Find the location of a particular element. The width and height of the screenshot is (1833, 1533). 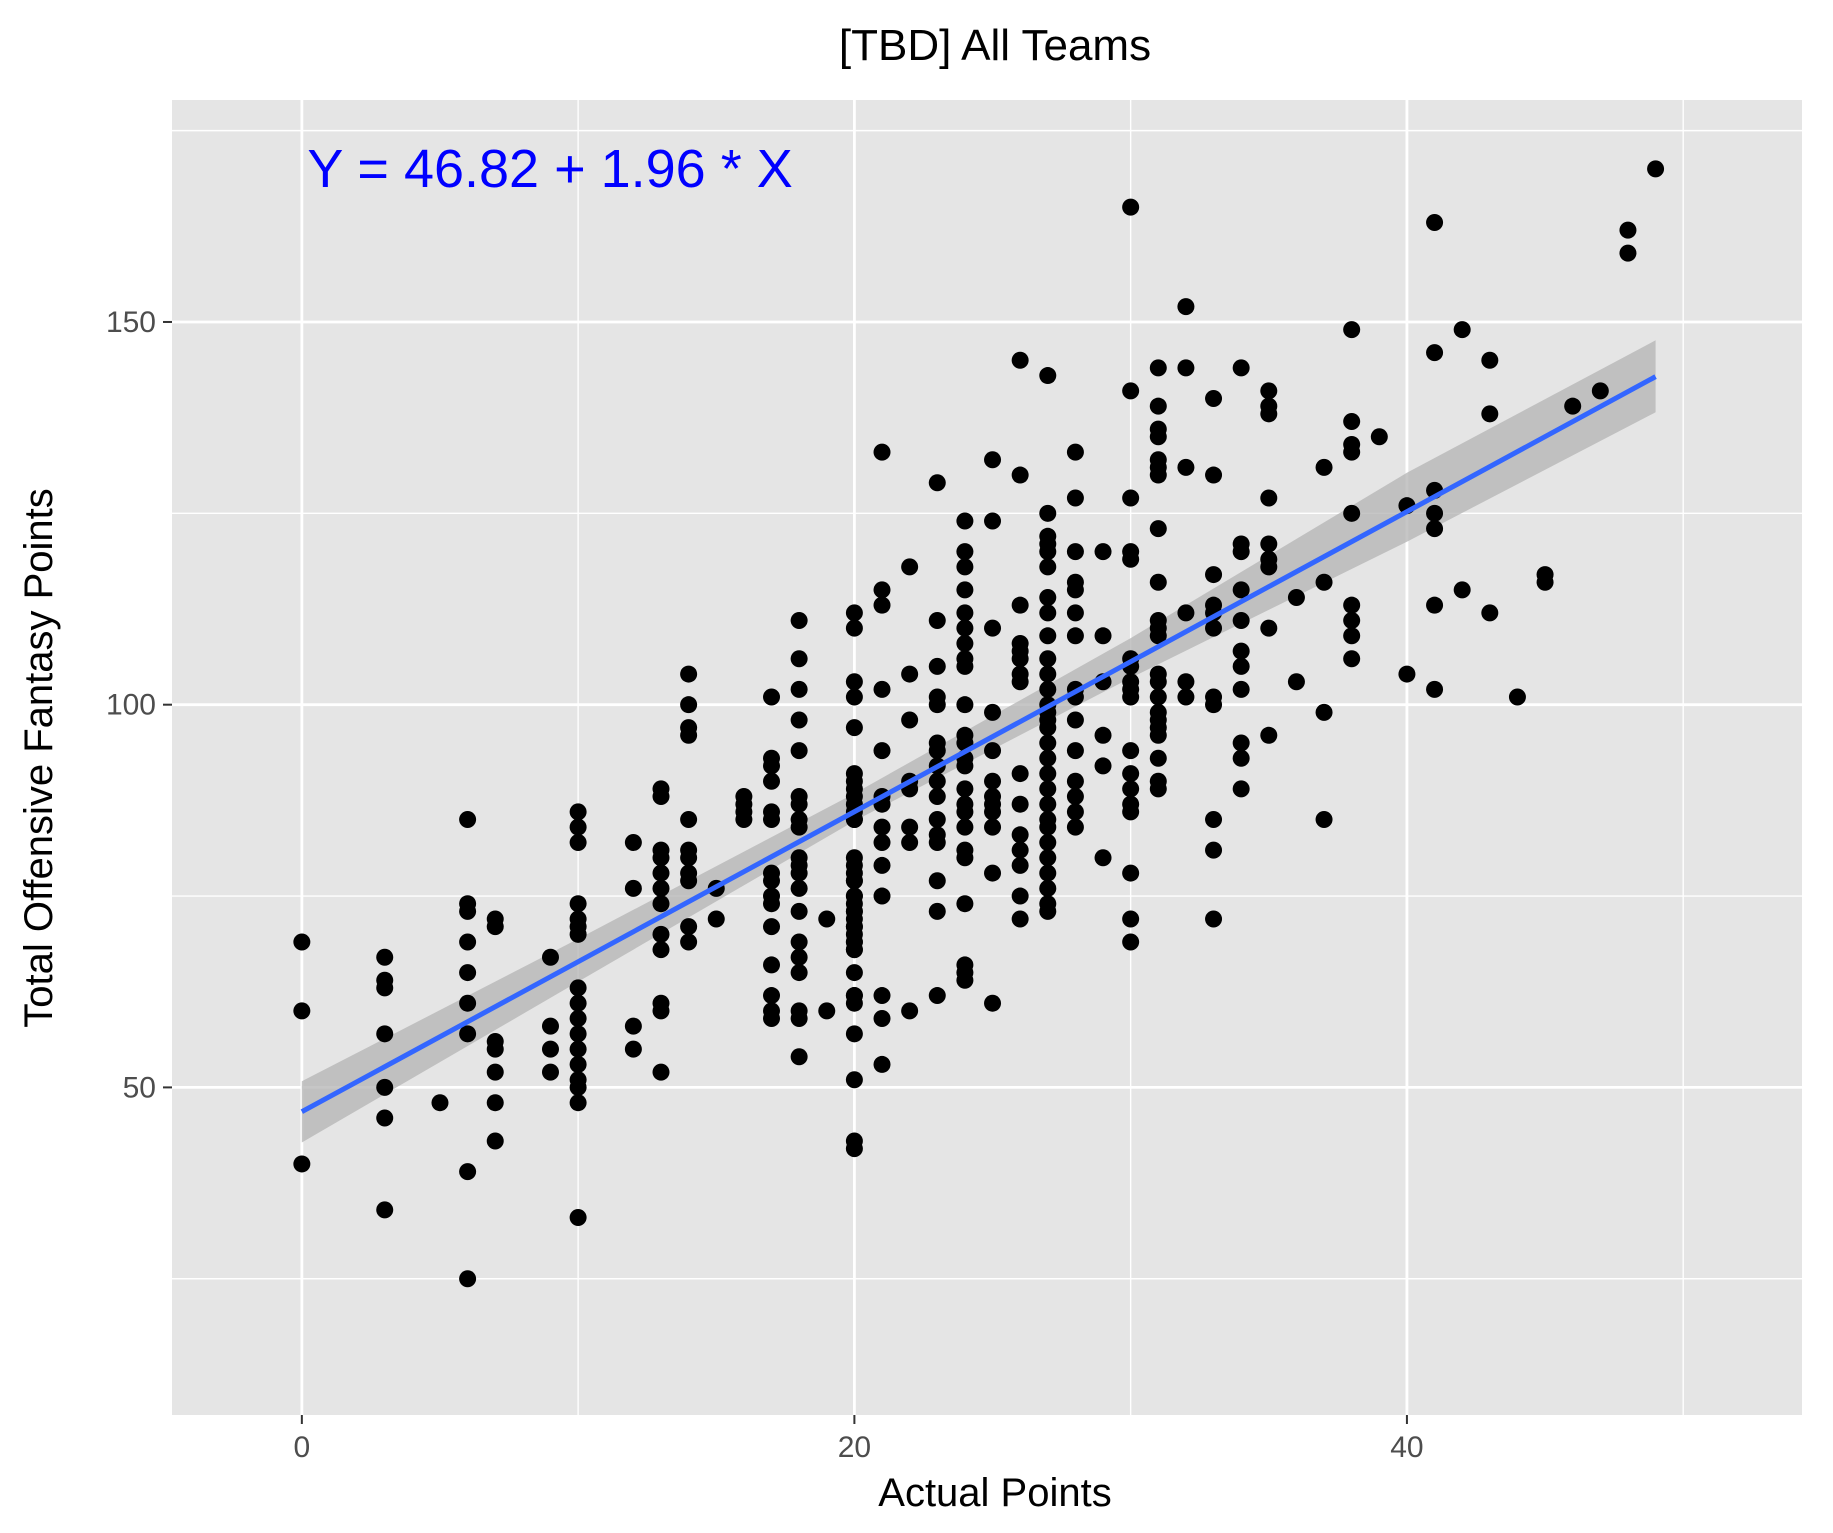

x-tick-label: 0 is located at coordinates (302, 1447).